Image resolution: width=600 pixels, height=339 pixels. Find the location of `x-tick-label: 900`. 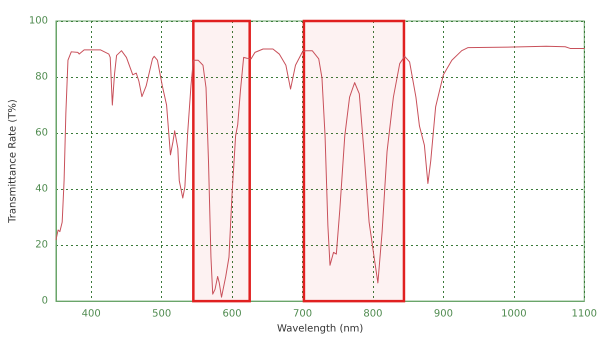

x-tick-label: 900 is located at coordinates (443, 314).